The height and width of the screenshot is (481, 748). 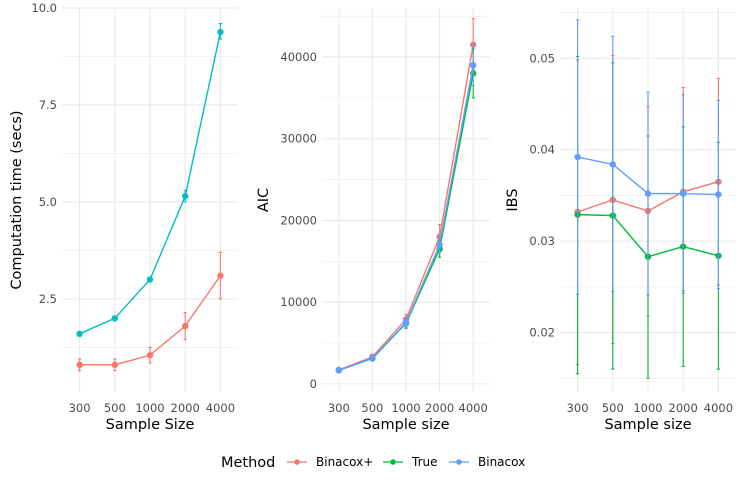 I want to click on legend-label: Binacox, so click(x=501, y=462).